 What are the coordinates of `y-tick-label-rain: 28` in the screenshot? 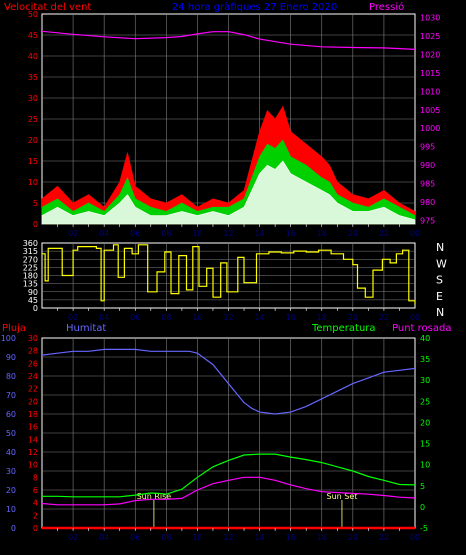 It's located at (33, 351).